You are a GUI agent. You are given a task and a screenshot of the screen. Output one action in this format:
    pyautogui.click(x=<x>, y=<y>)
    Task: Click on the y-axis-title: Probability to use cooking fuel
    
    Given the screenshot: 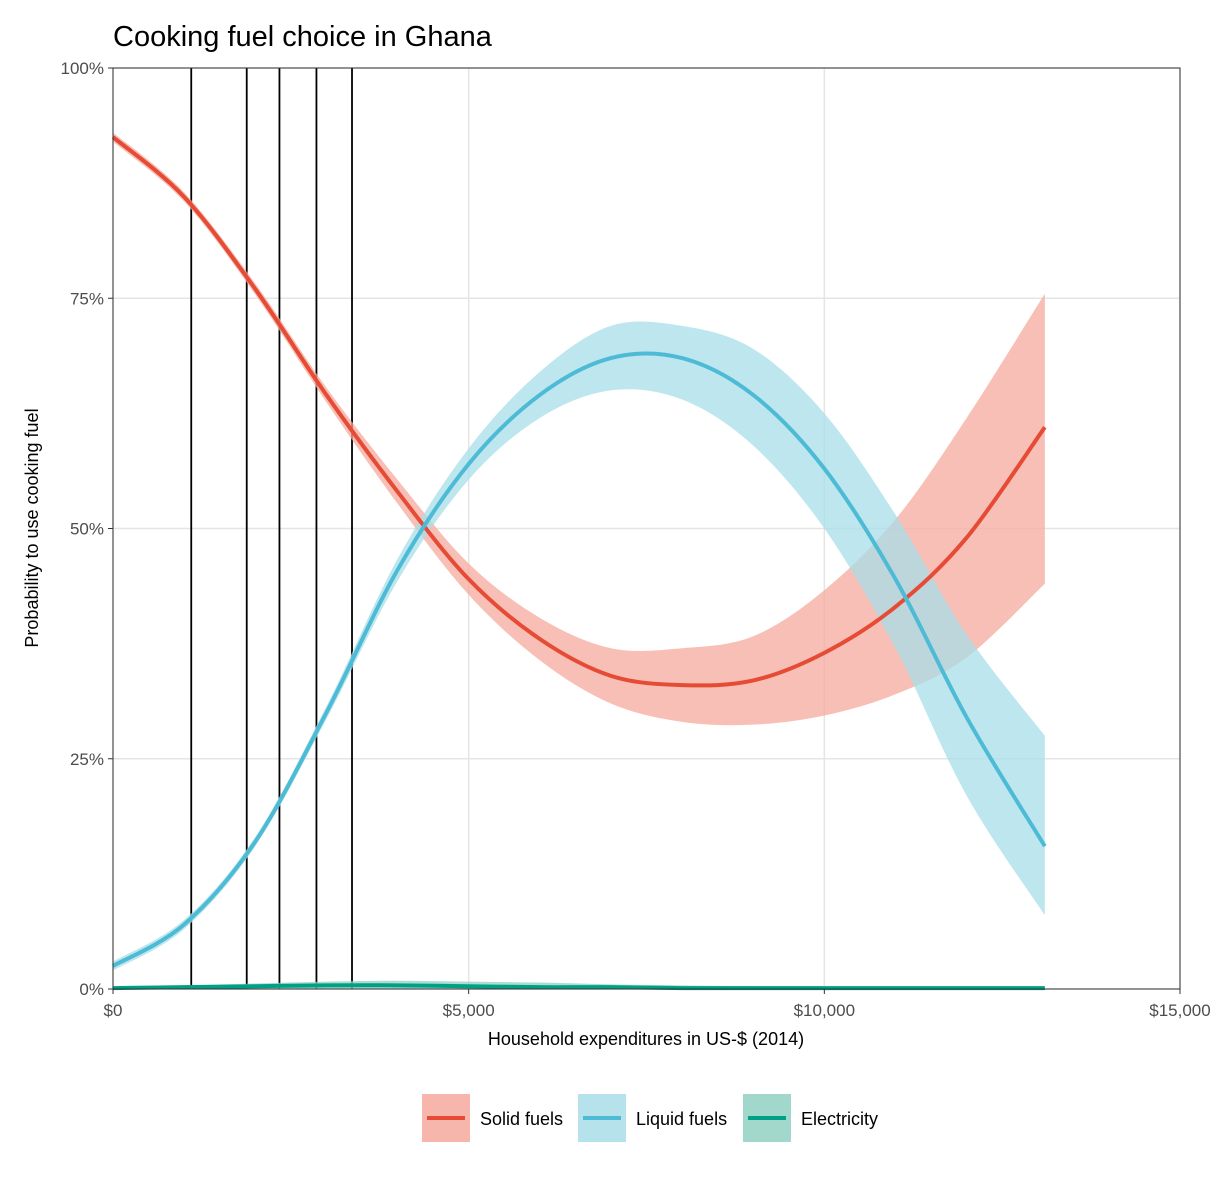 What is the action you would take?
    pyautogui.click(x=32, y=527)
    